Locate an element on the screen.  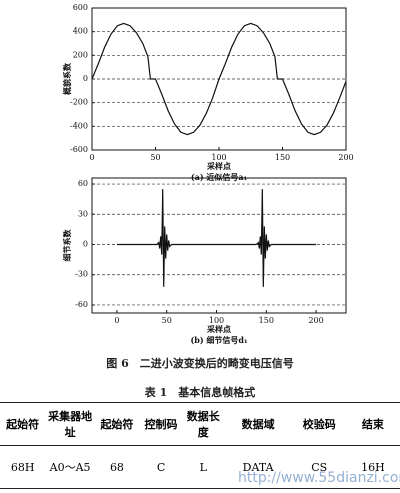
header-cell: 数据域 is located at coordinates (258, 424).